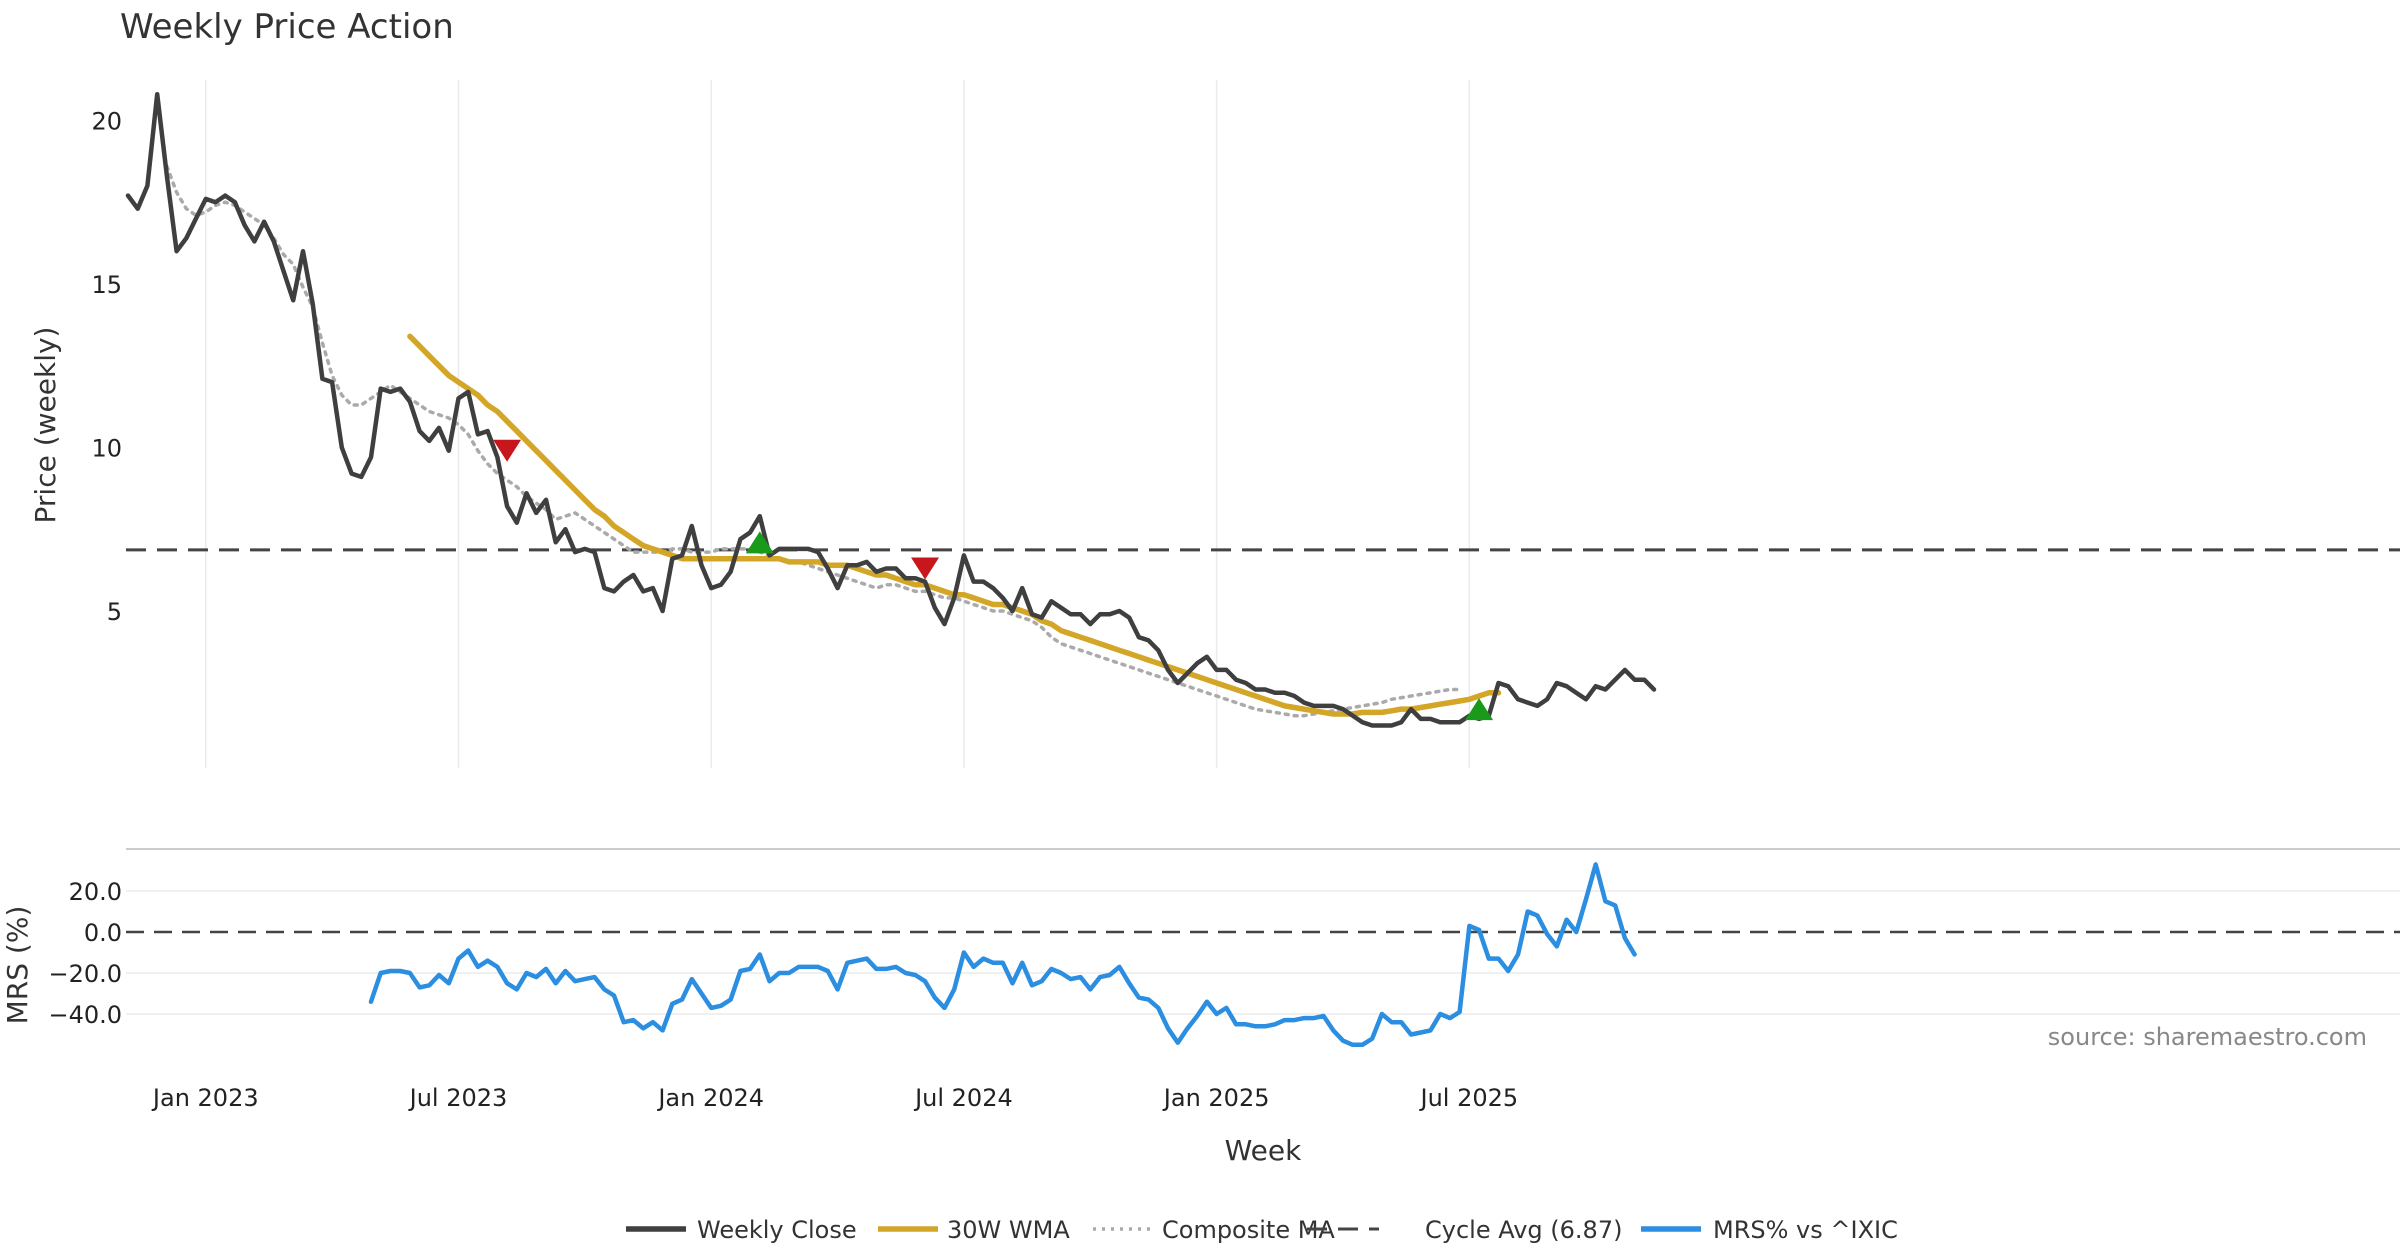 This screenshot has height=1260, width=2400. I want to click on price-y-axis-label: Price (weekly), so click(45, 425).